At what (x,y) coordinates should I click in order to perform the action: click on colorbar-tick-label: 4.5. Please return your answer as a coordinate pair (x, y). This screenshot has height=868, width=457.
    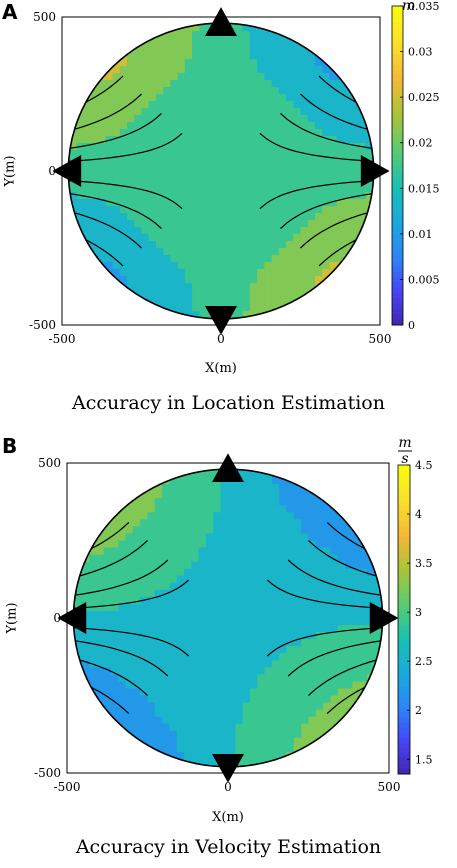
    Looking at the image, I should click on (424, 465).